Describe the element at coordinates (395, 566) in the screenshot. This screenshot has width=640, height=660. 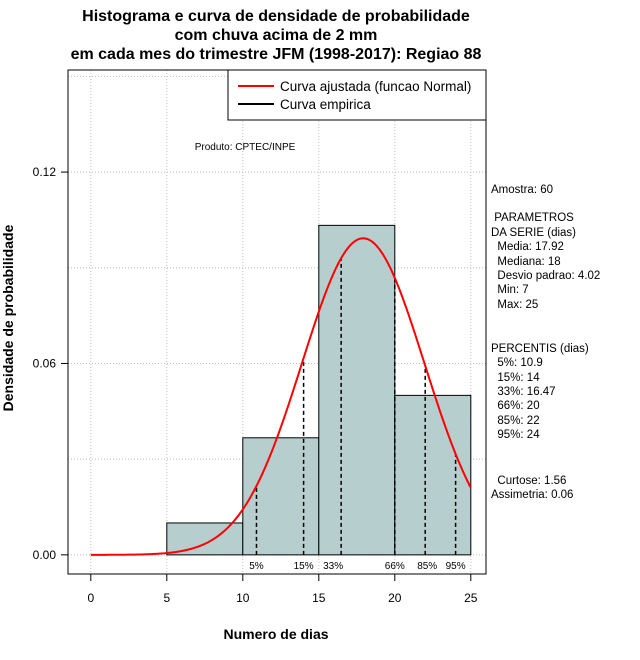
I see `percentile-label-3: 66%` at that location.